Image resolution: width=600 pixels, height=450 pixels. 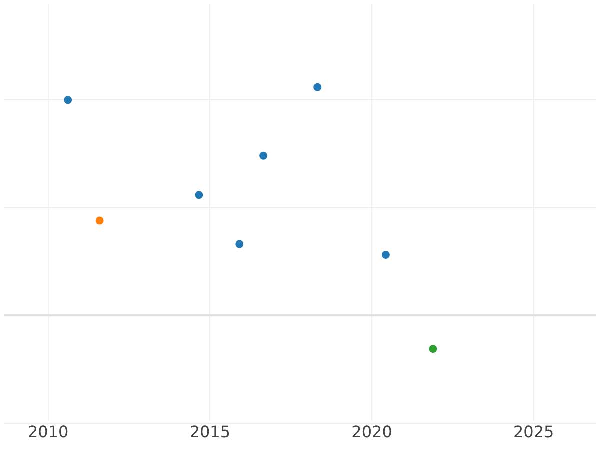 I want to click on x-tick-label: 2025, so click(x=533, y=432).